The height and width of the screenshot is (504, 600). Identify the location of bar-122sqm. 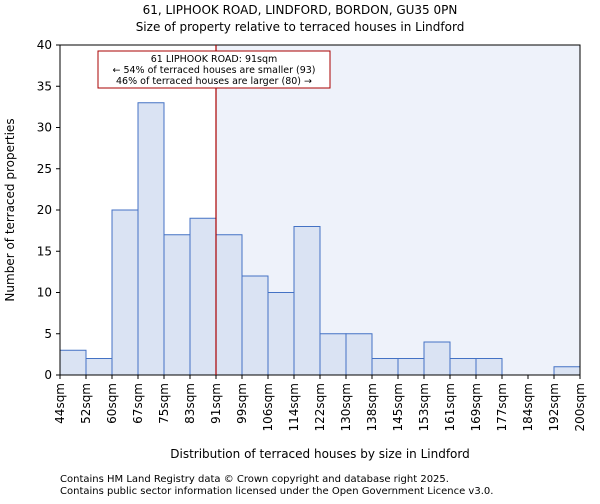
(333, 354).